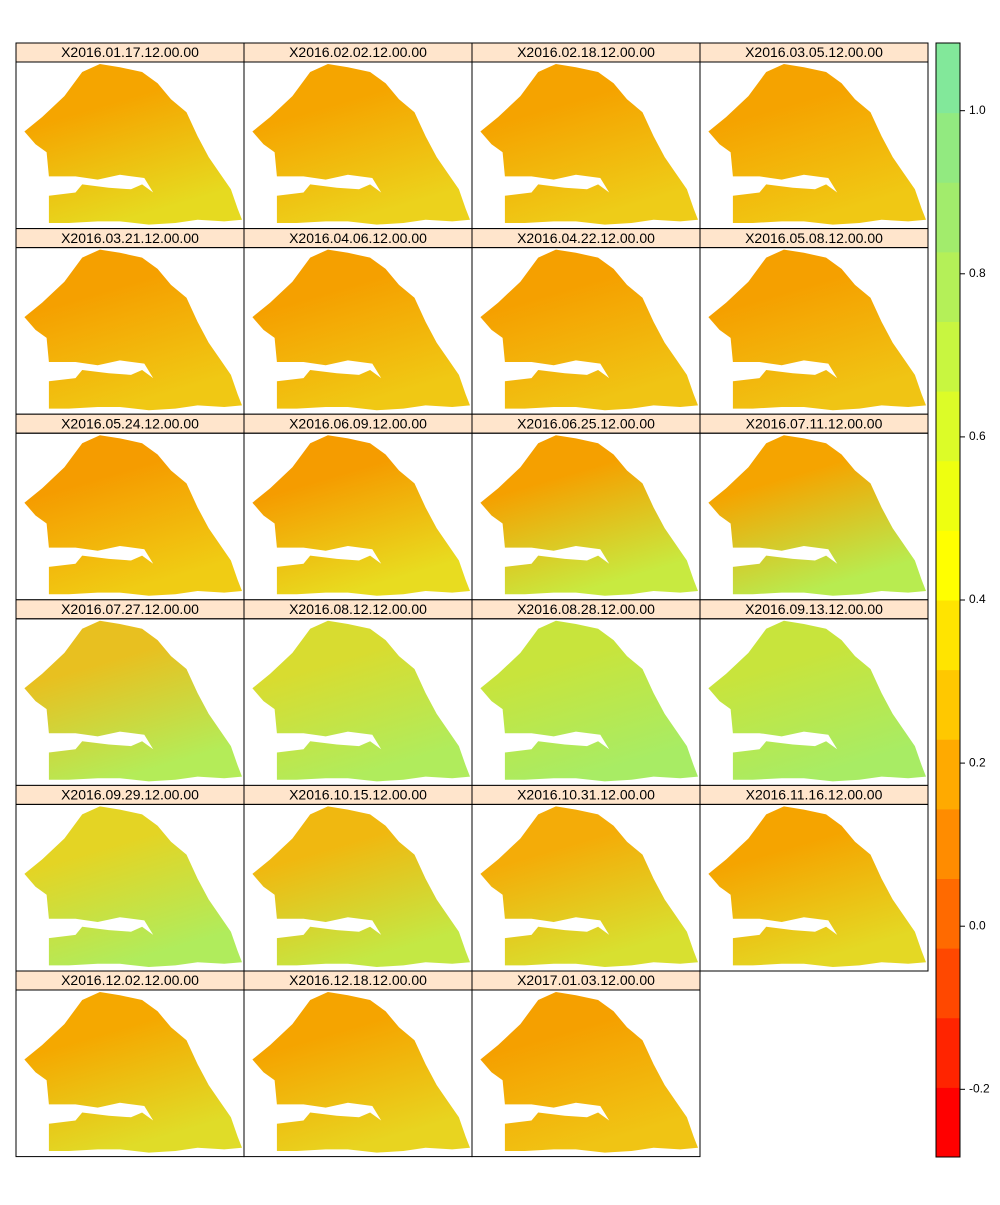 Image resolution: width=1000 pixels, height=1205 pixels. What do you see at coordinates (130, 238) in the screenshot?
I see `panel-title: X2016.03.21.12.00.00` at bounding box center [130, 238].